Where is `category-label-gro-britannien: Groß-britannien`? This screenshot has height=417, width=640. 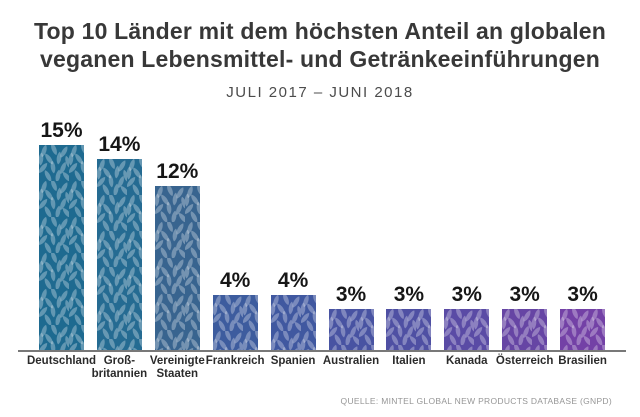
category-label-gro-britannien: Groß-britannien is located at coordinates (119, 367).